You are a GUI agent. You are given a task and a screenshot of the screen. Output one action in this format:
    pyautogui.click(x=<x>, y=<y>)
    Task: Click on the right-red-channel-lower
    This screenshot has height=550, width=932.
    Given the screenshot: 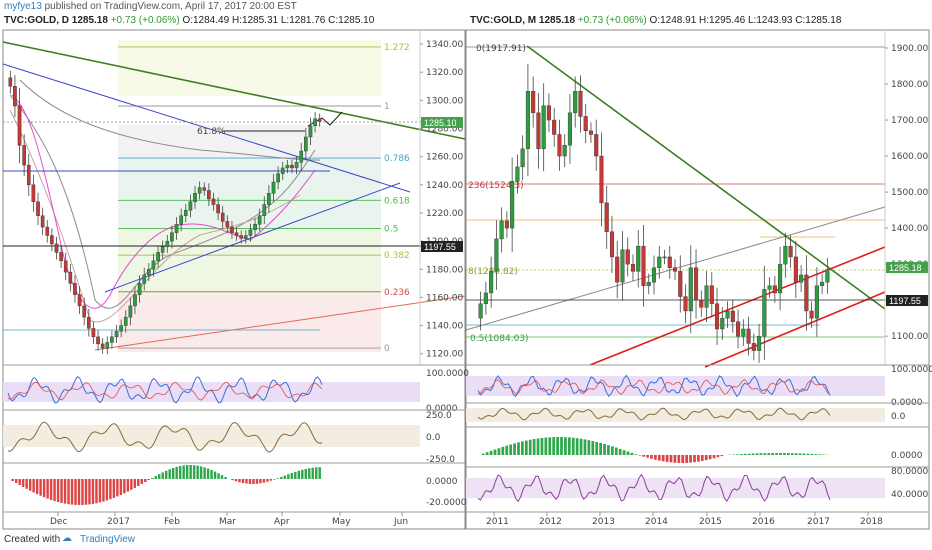 What is the action you would take?
    pyautogui.click(x=795, y=329)
    